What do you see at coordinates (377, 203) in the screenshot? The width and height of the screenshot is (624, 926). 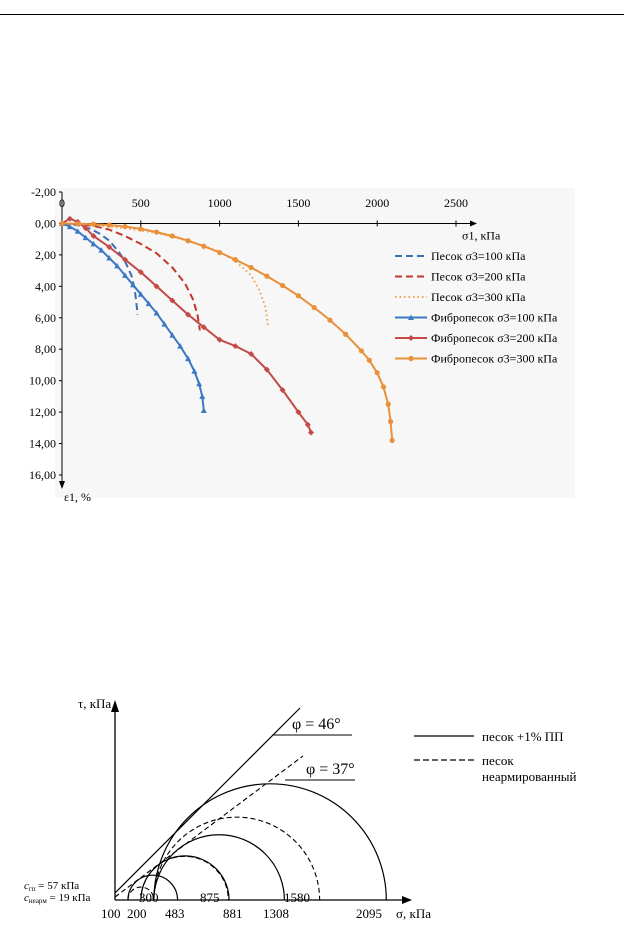 I see `x-tick-label: 2000` at bounding box center [377, 203].